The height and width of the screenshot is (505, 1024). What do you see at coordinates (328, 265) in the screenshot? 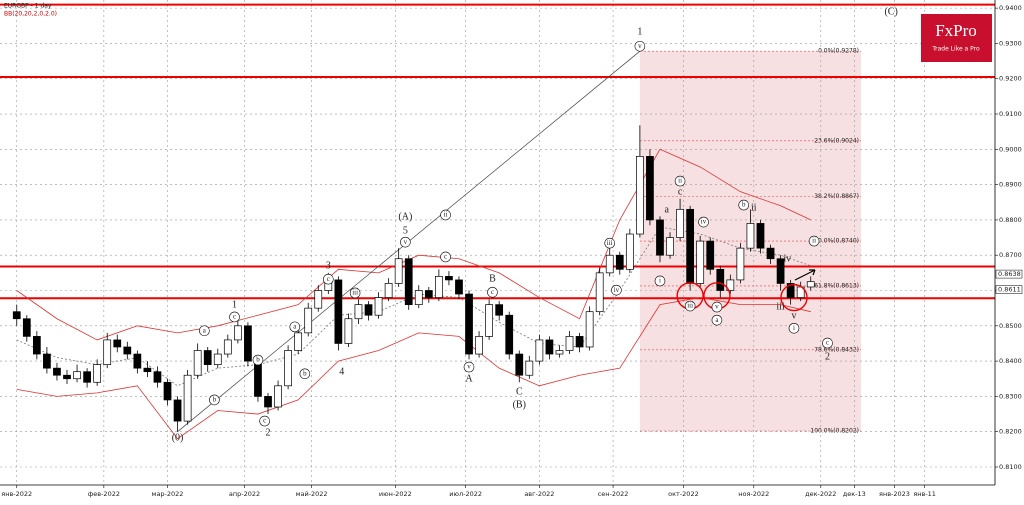
I see `wave-label: 3` at bounding box center [328, 265].